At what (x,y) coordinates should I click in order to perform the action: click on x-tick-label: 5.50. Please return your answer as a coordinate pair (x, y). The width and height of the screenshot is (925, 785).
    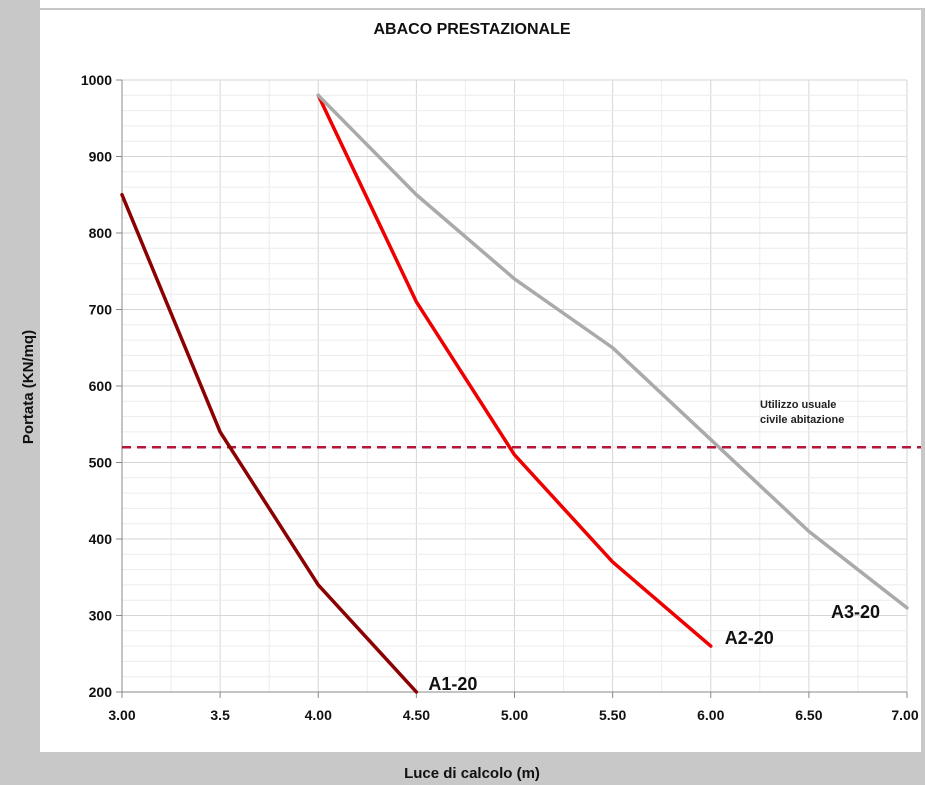
    Looking at the image, I should click on (612, 715).